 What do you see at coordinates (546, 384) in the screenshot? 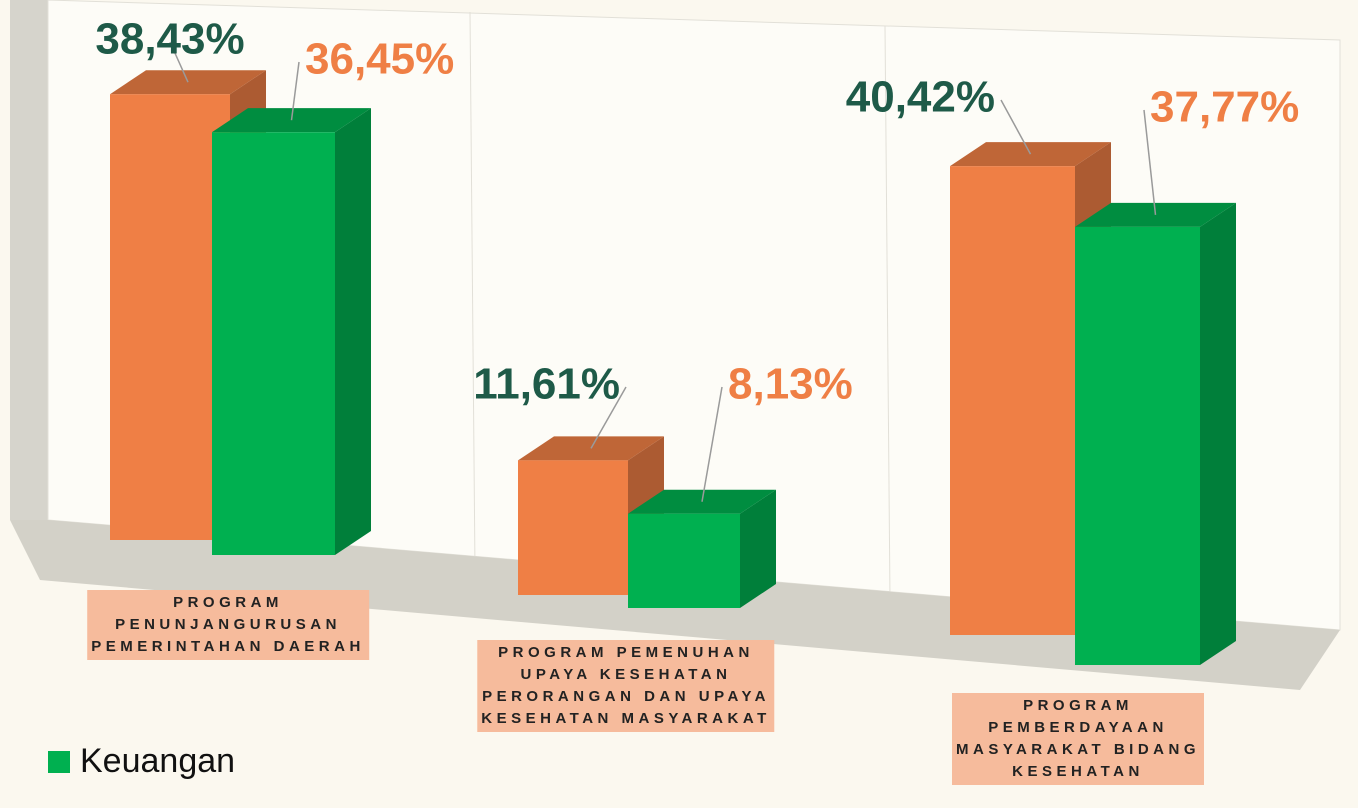
I see `value-label: 11,61%` at bounding box center [546, 384].